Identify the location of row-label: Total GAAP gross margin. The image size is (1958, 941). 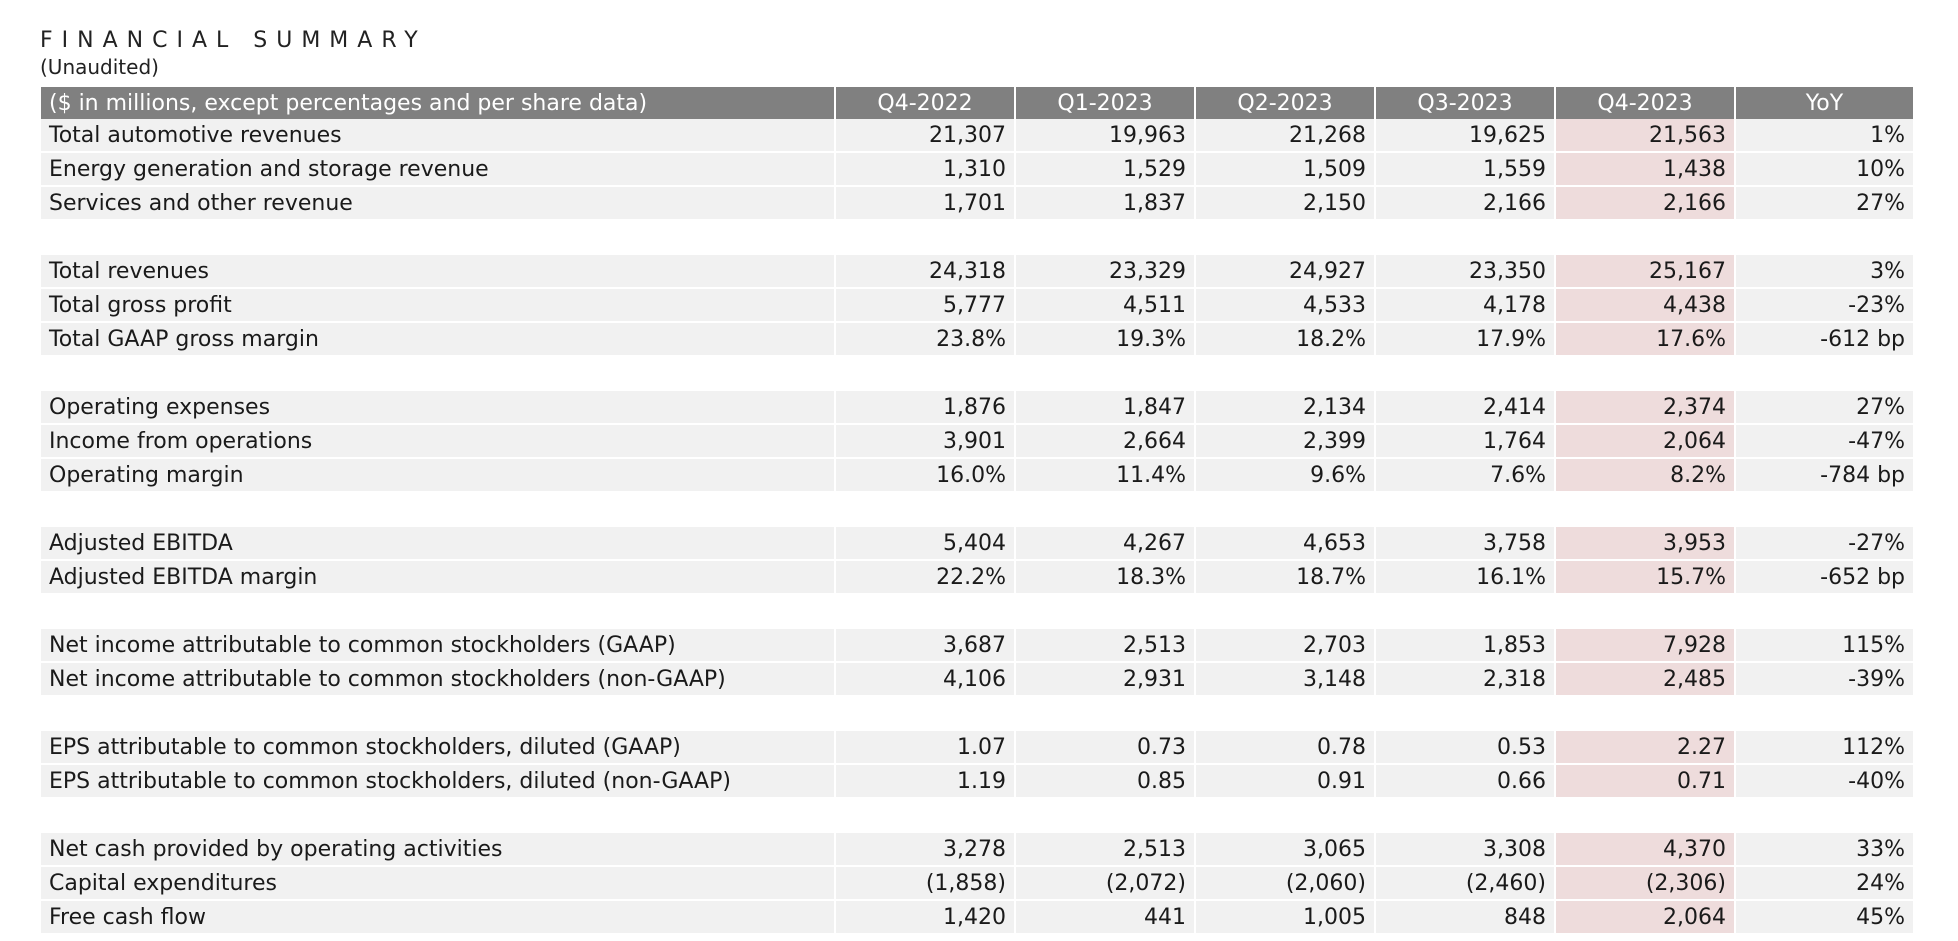
(438, 340).